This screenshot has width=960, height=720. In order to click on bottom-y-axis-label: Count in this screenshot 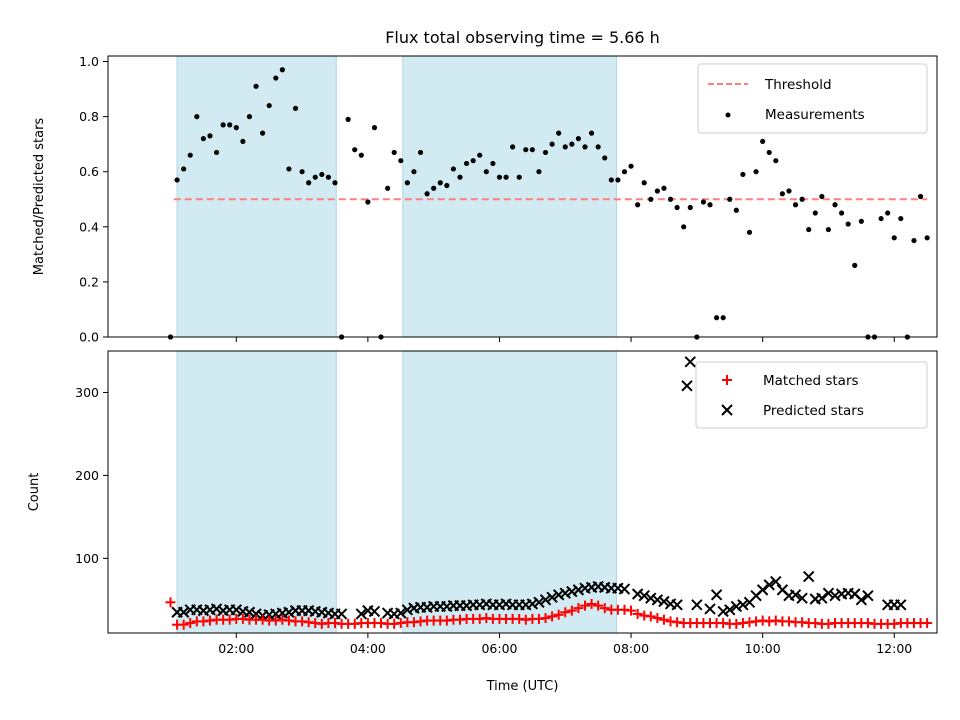, I will do `click(34, 492)`.